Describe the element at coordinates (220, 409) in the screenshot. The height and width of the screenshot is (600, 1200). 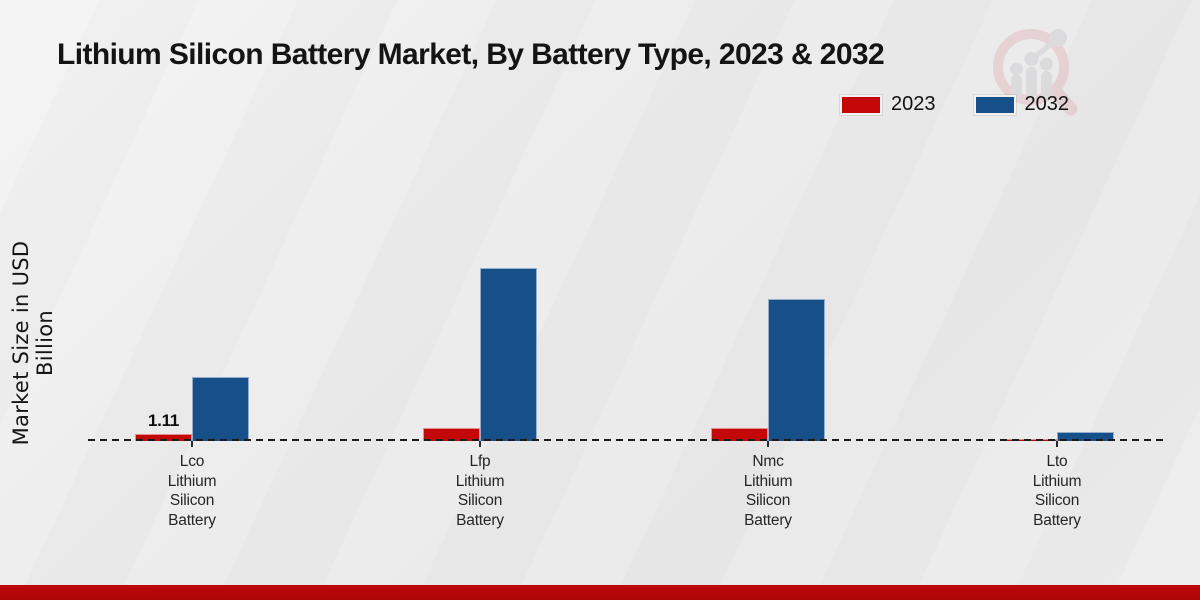
I see `bar-2032-lco` at that location.